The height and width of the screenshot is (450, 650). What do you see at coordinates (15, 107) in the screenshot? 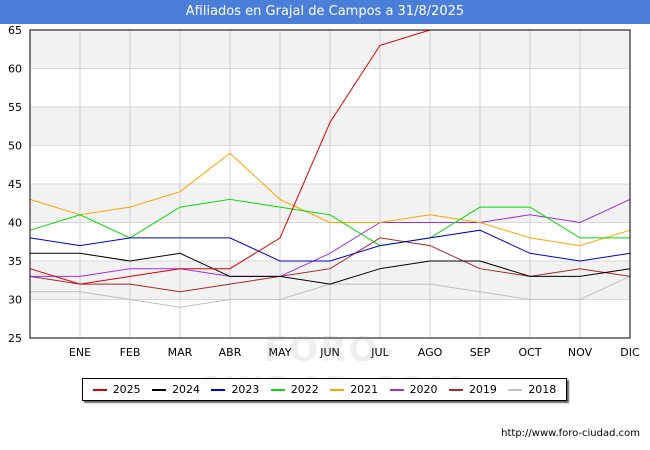
I see `y-tick-label: 55` at bounding box center [15, 107].